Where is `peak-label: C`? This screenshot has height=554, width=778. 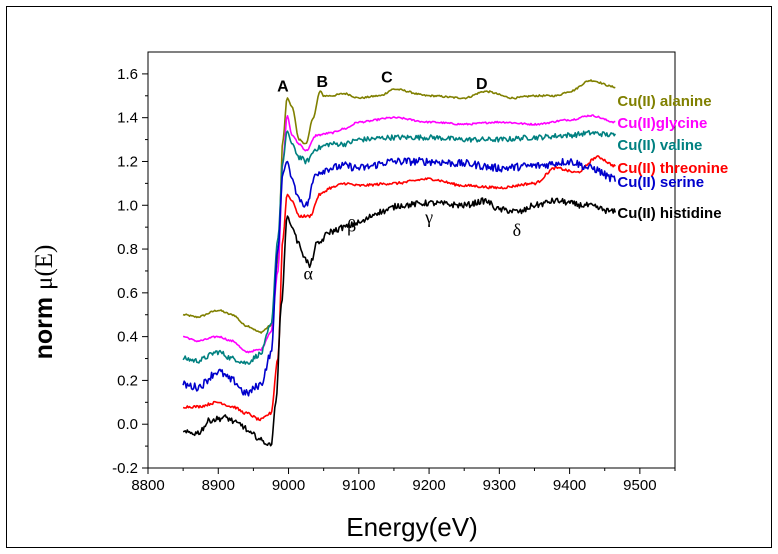
peak-label: C is located at coordinates (387, 78).